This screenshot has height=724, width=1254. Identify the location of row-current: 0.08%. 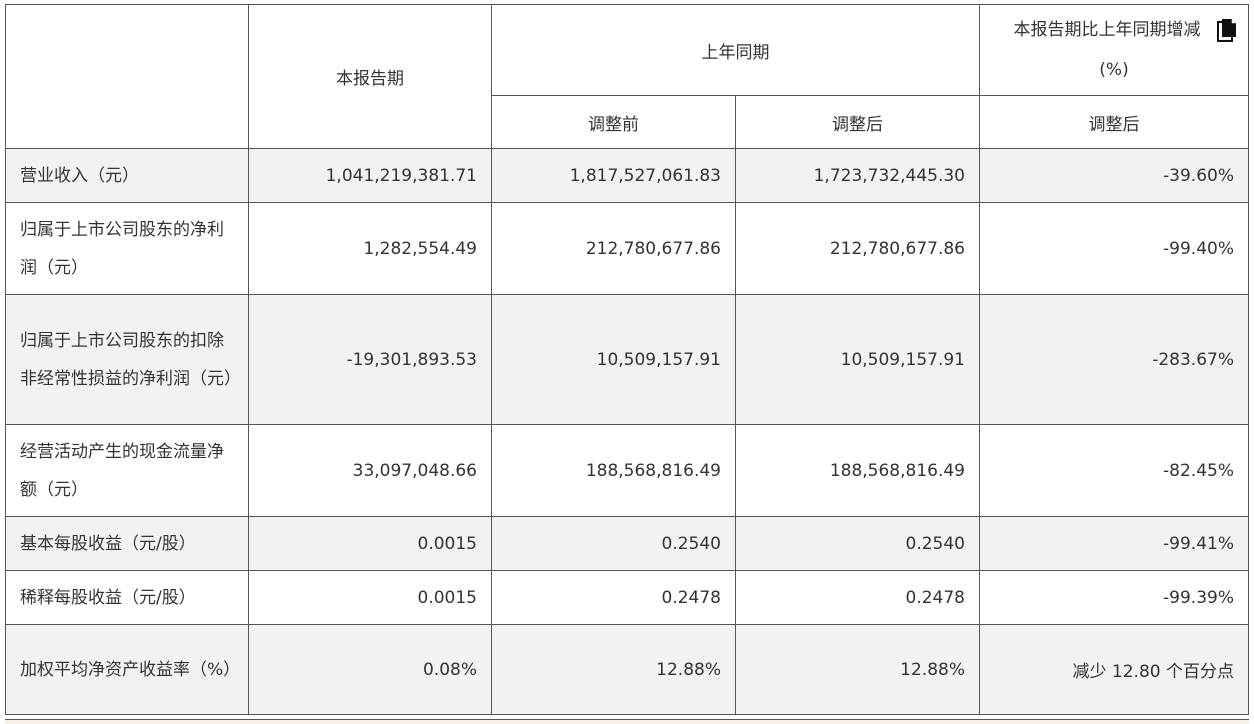
(370, 669).